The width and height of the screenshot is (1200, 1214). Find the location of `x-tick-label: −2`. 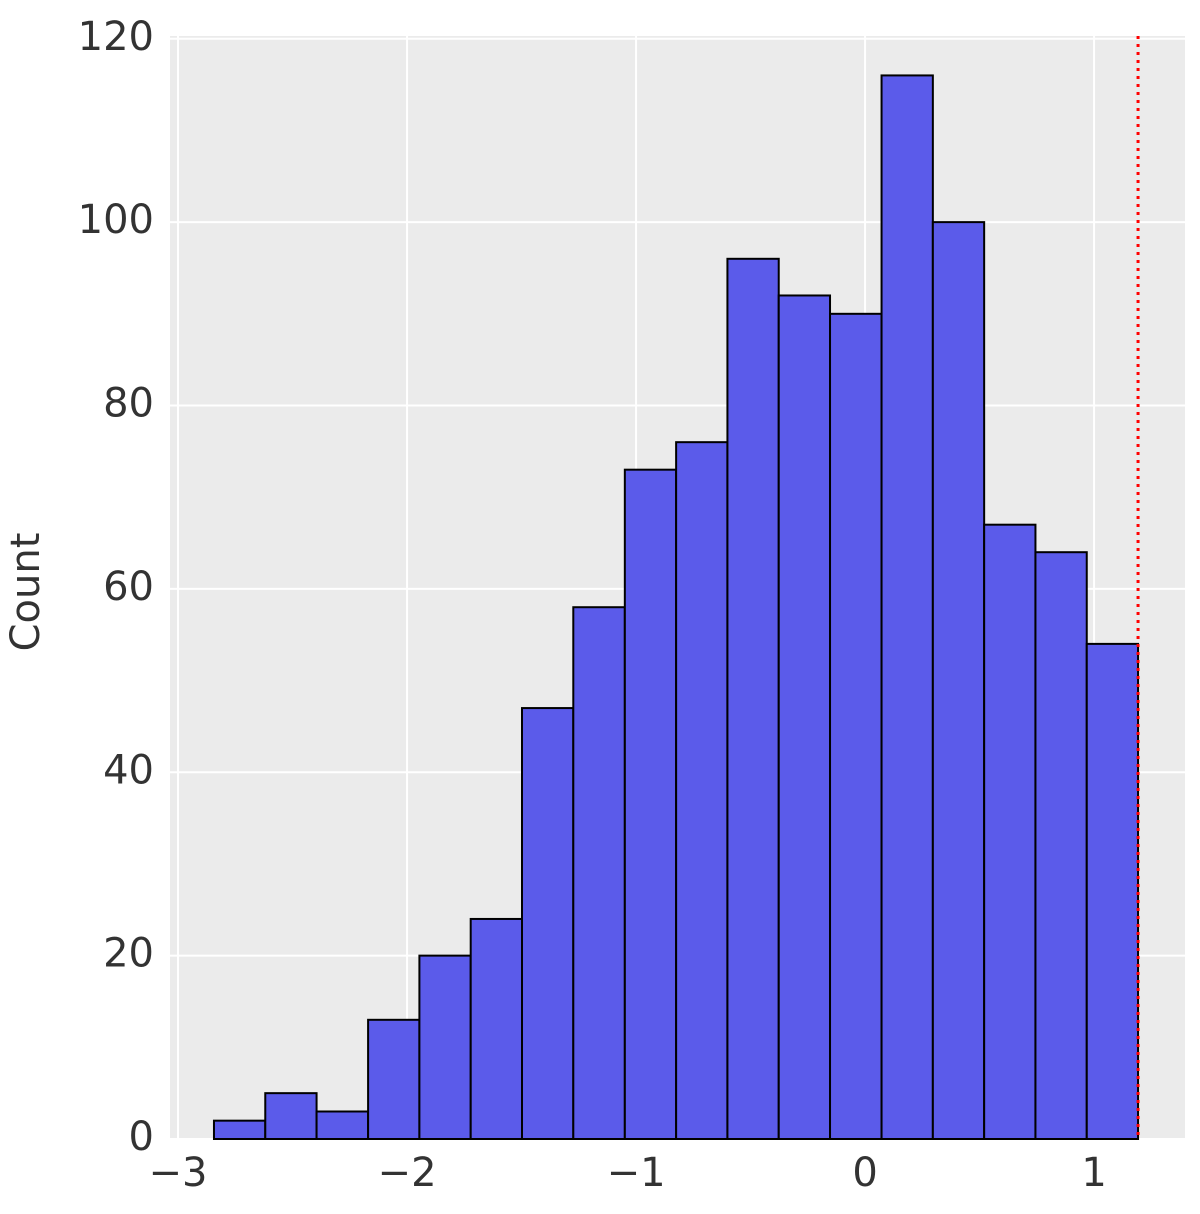

x-tick-label: −2 is located at coordinates (407, 1173).